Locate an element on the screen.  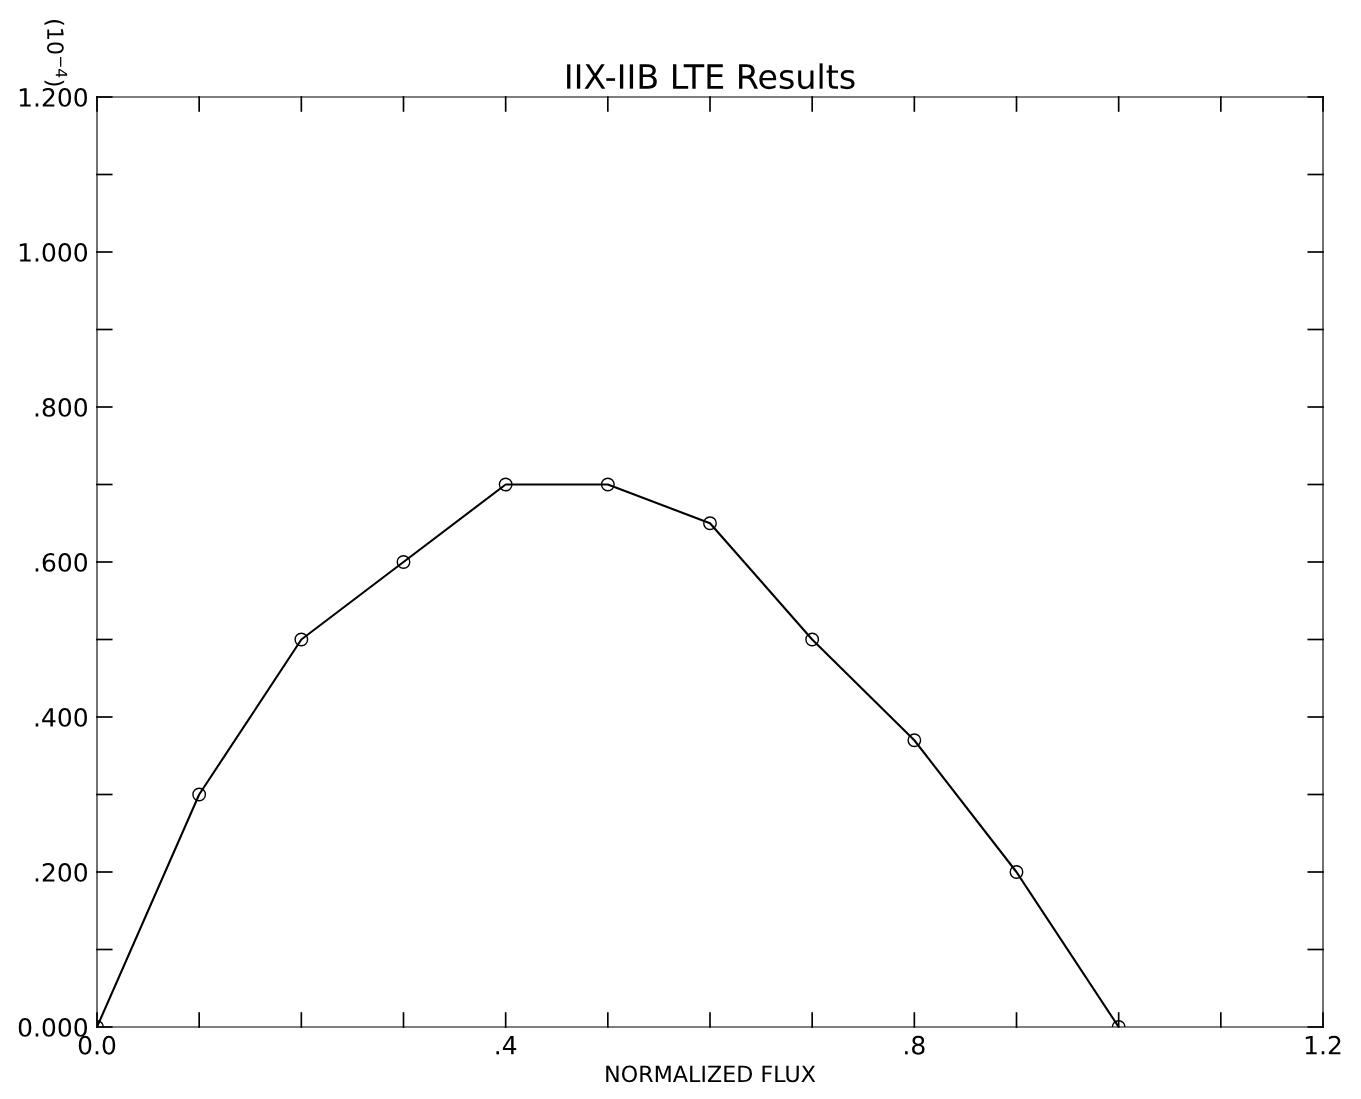
x-tick-label: 1.2 is located at coordinates (1323, 1045).